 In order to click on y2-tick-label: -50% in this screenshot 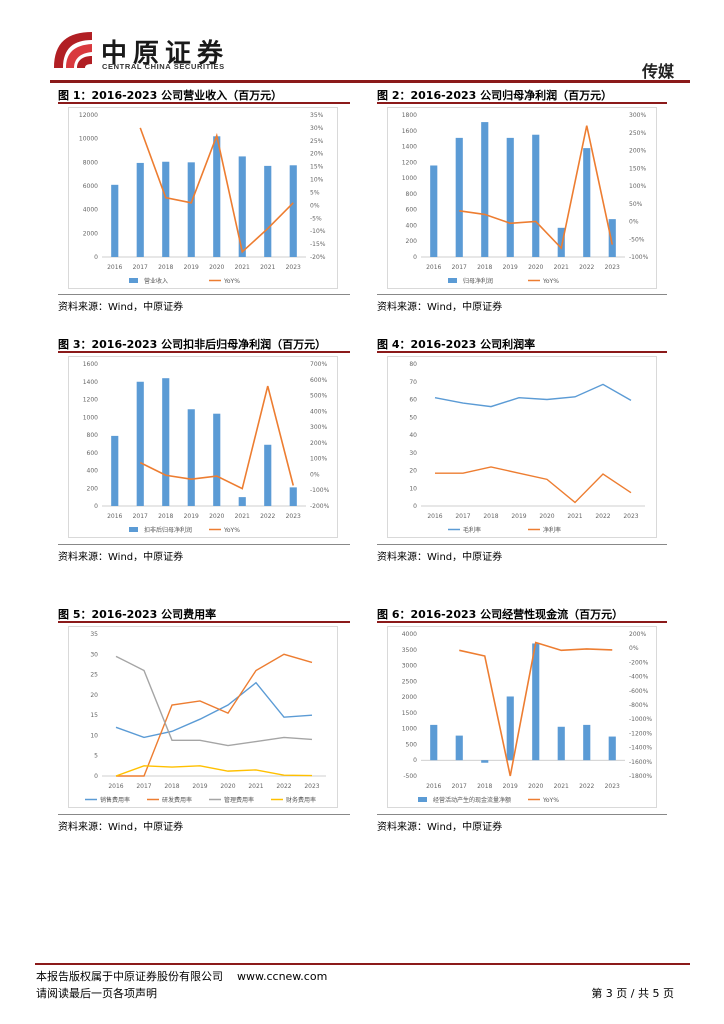, I will do `click(637, 239)`.